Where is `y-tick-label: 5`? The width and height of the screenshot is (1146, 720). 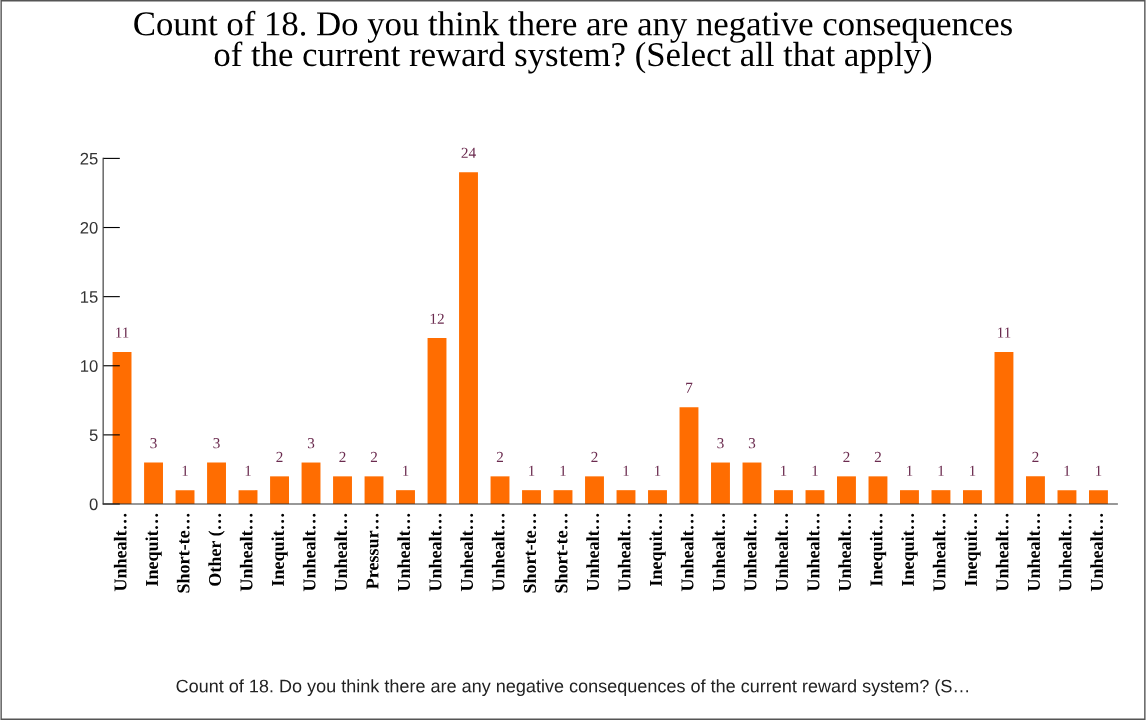
y-tick-label: 5 is located at coordinates (93, 435).